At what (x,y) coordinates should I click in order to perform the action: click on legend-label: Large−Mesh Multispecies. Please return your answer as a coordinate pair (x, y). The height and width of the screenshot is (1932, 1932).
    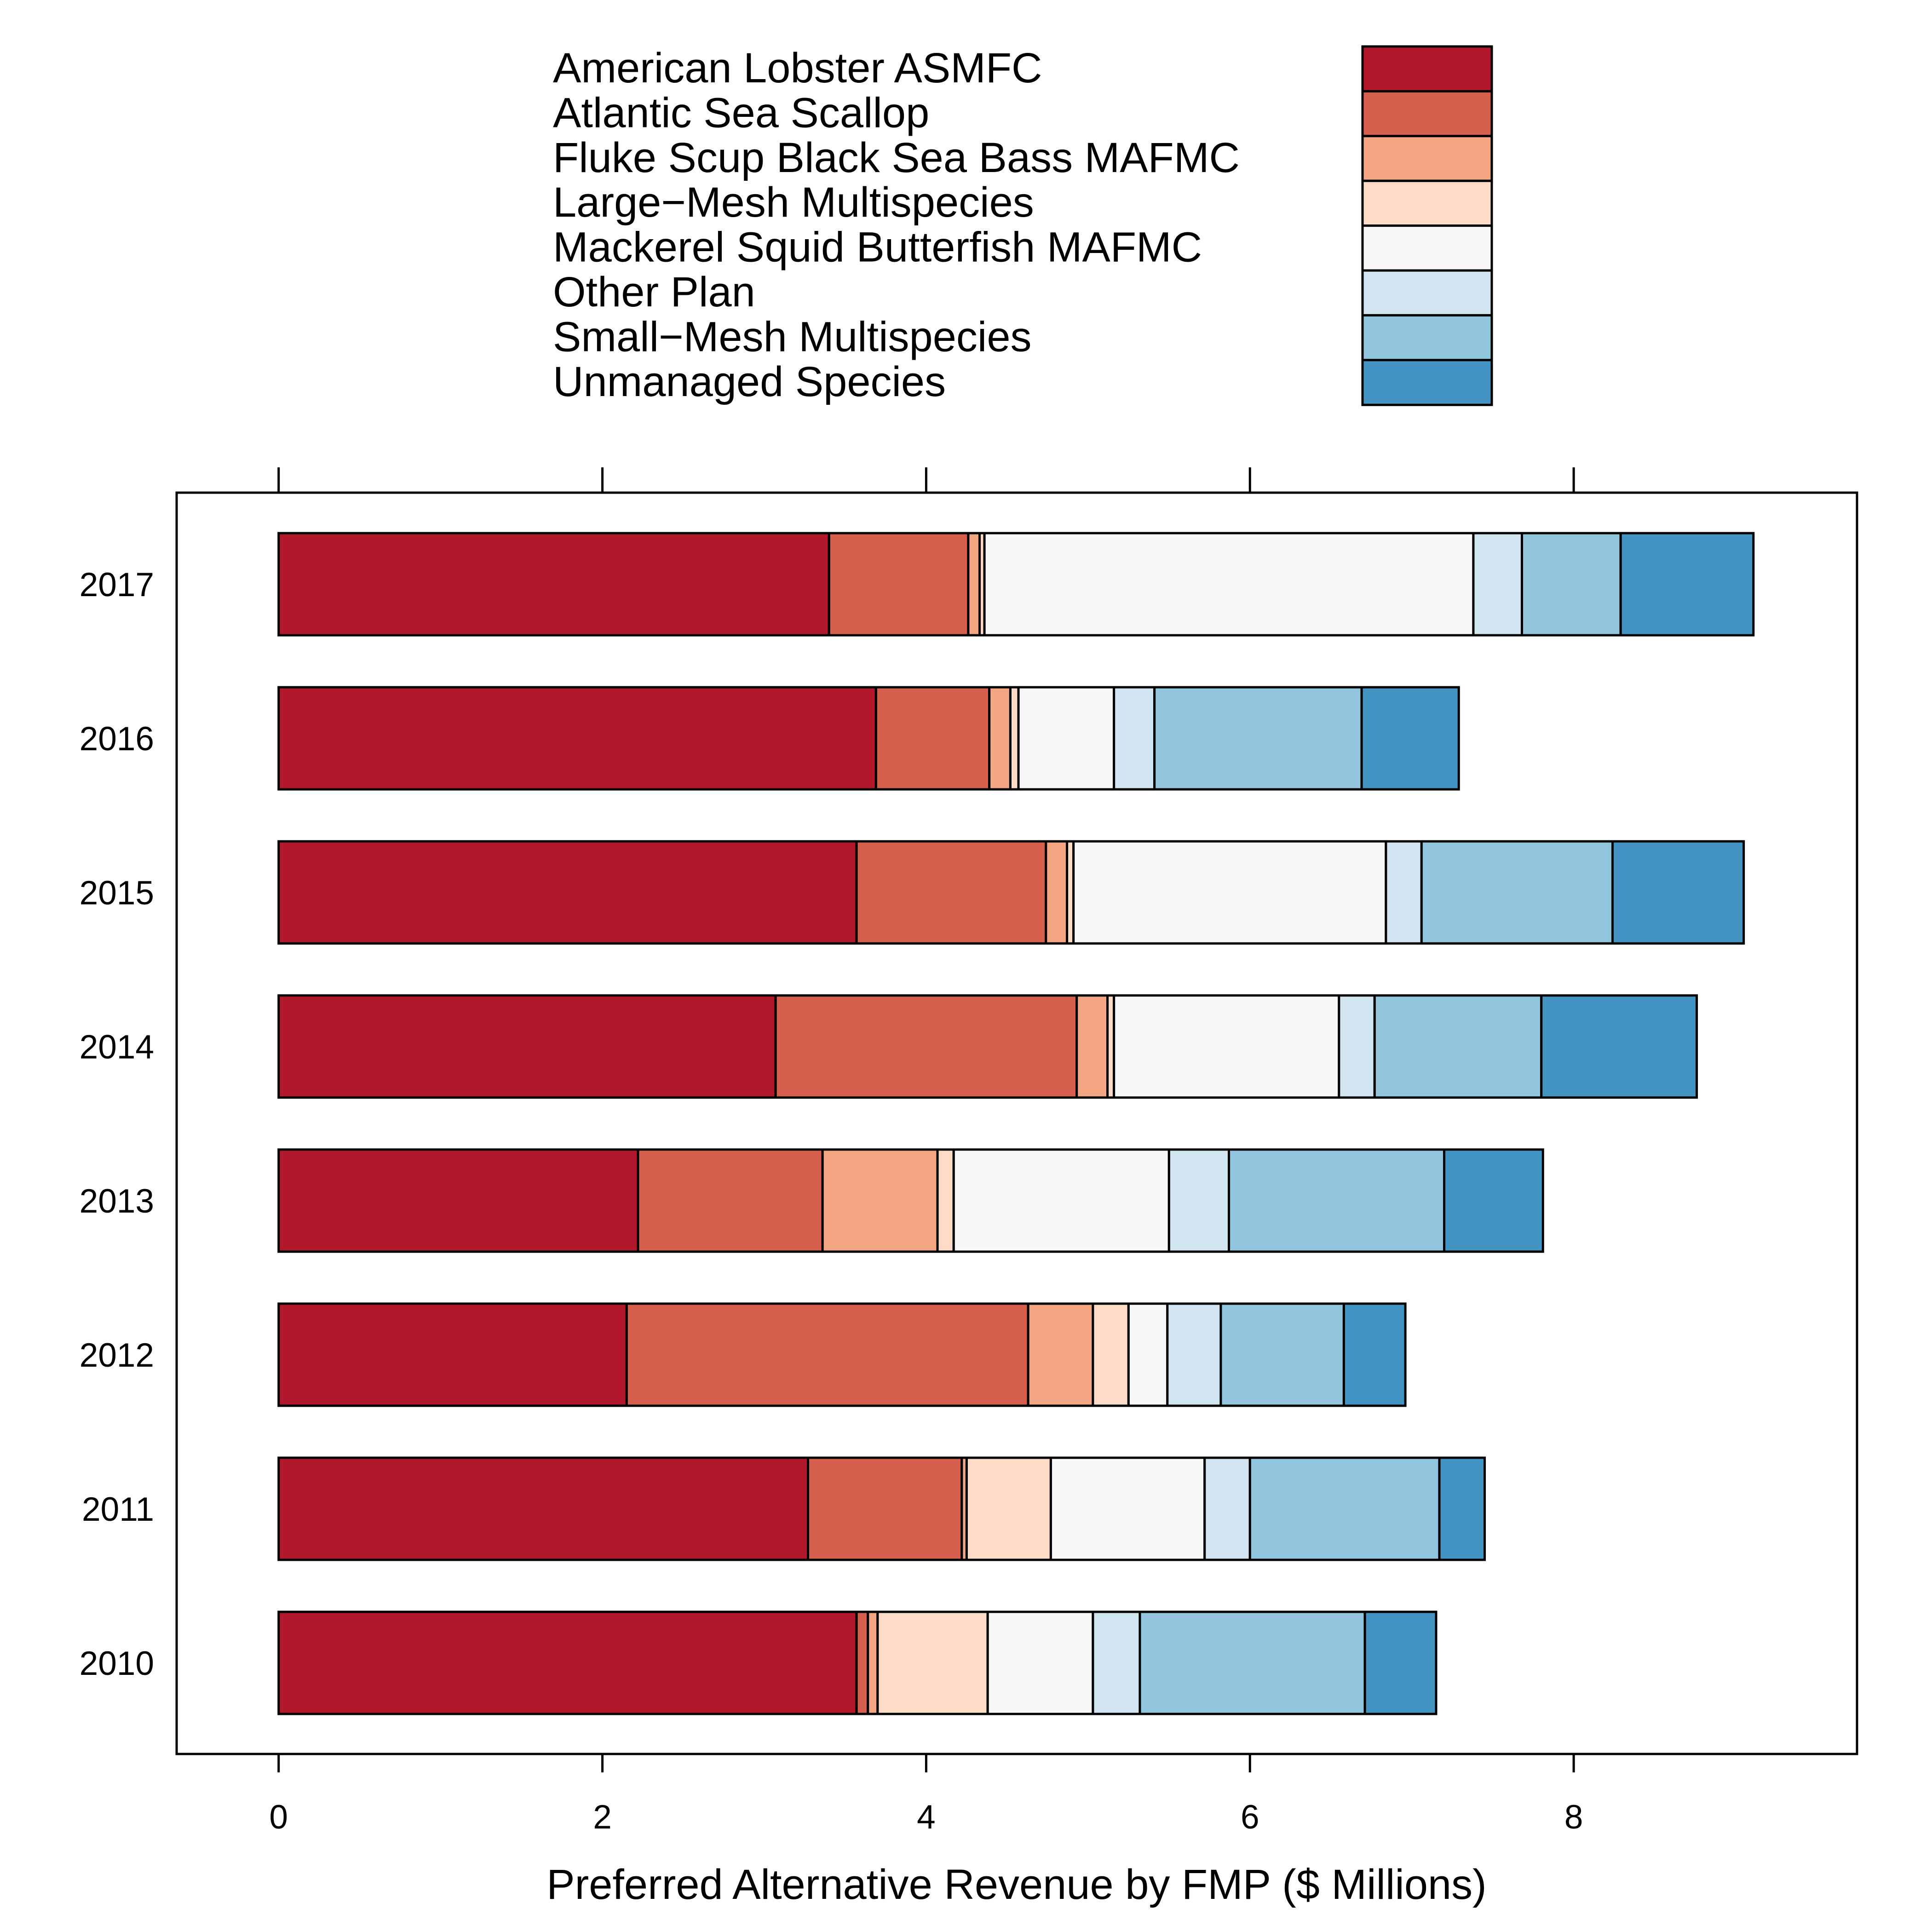
    Looking at the image, I should click on (793, 202).